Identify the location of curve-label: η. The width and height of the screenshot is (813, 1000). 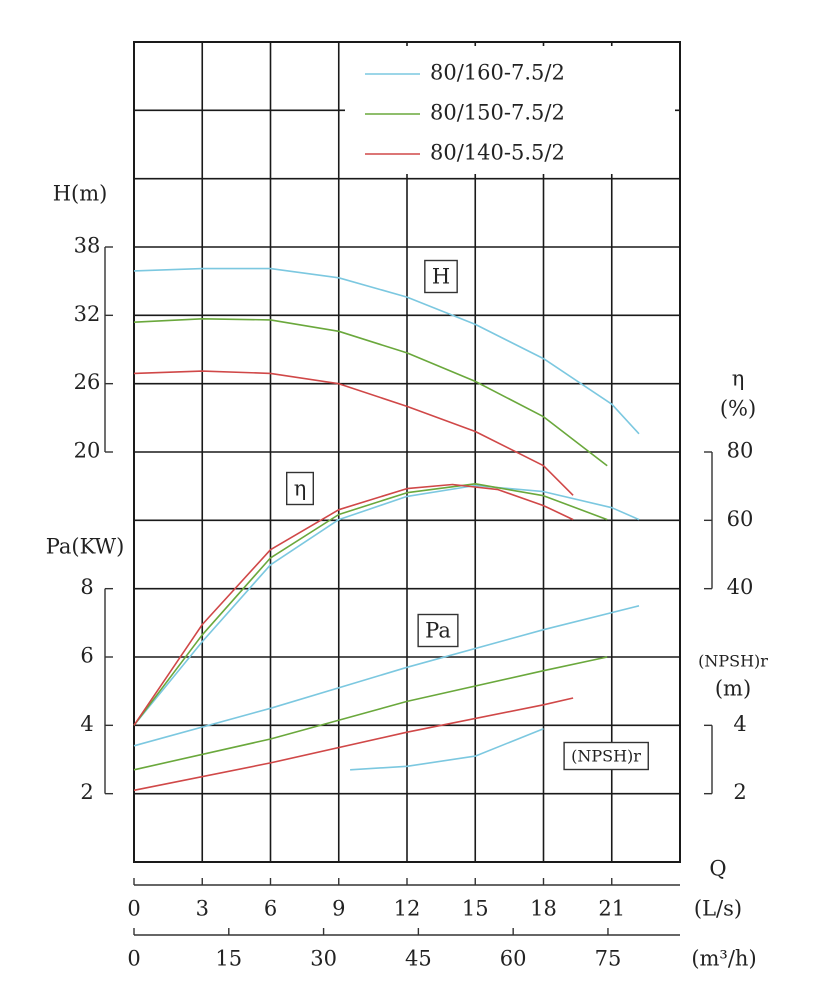
(300, 489).